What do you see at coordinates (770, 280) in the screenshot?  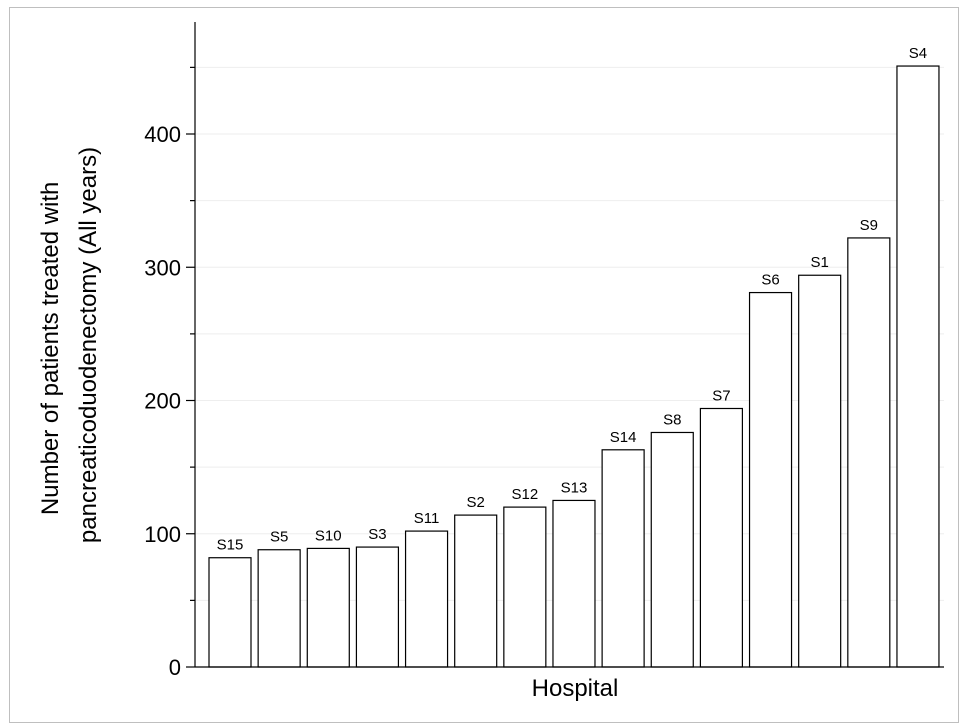 I see `bar-label-s6: S6` at bounding box center [770, 280].